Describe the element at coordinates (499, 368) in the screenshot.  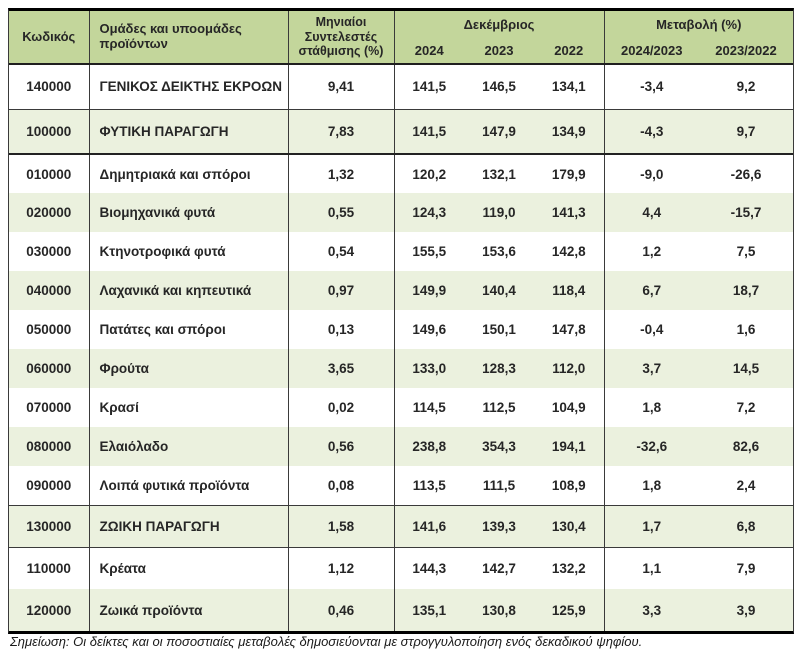
I see `index-2023-cell: 128,3` at that location.